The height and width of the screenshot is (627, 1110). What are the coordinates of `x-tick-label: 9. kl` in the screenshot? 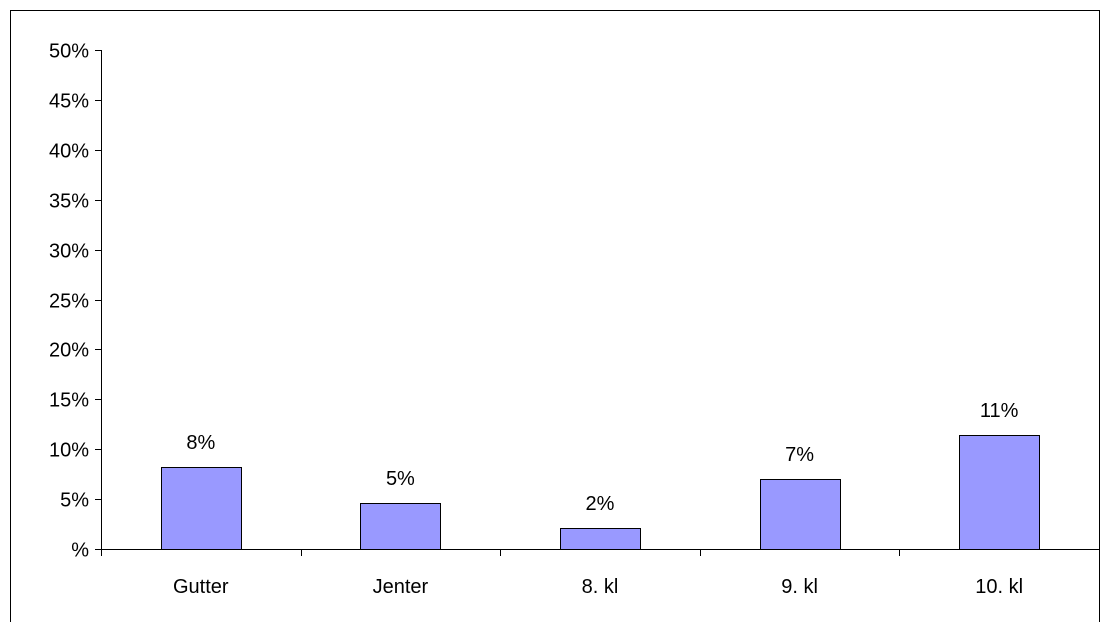 It's located at (799, 587).